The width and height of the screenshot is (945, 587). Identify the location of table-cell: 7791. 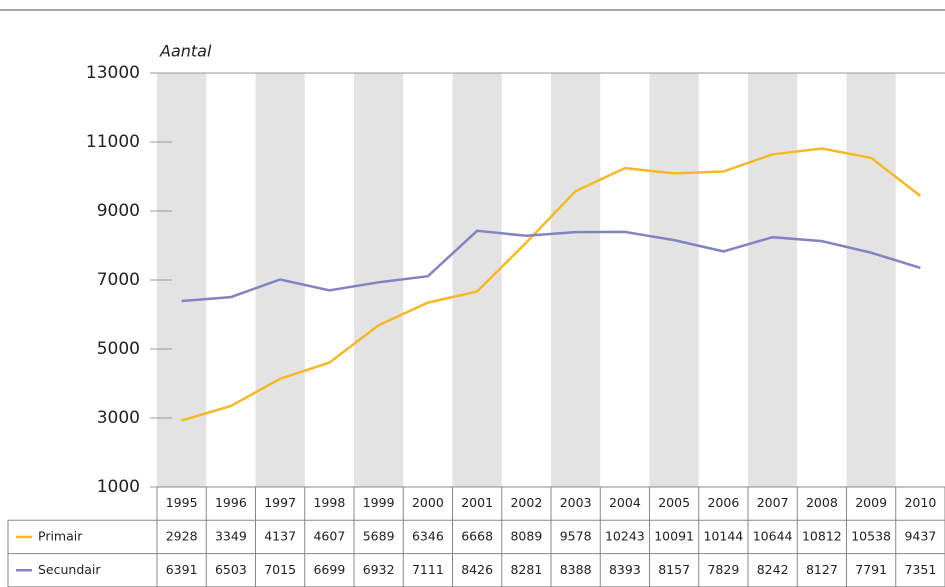
(871, 569).